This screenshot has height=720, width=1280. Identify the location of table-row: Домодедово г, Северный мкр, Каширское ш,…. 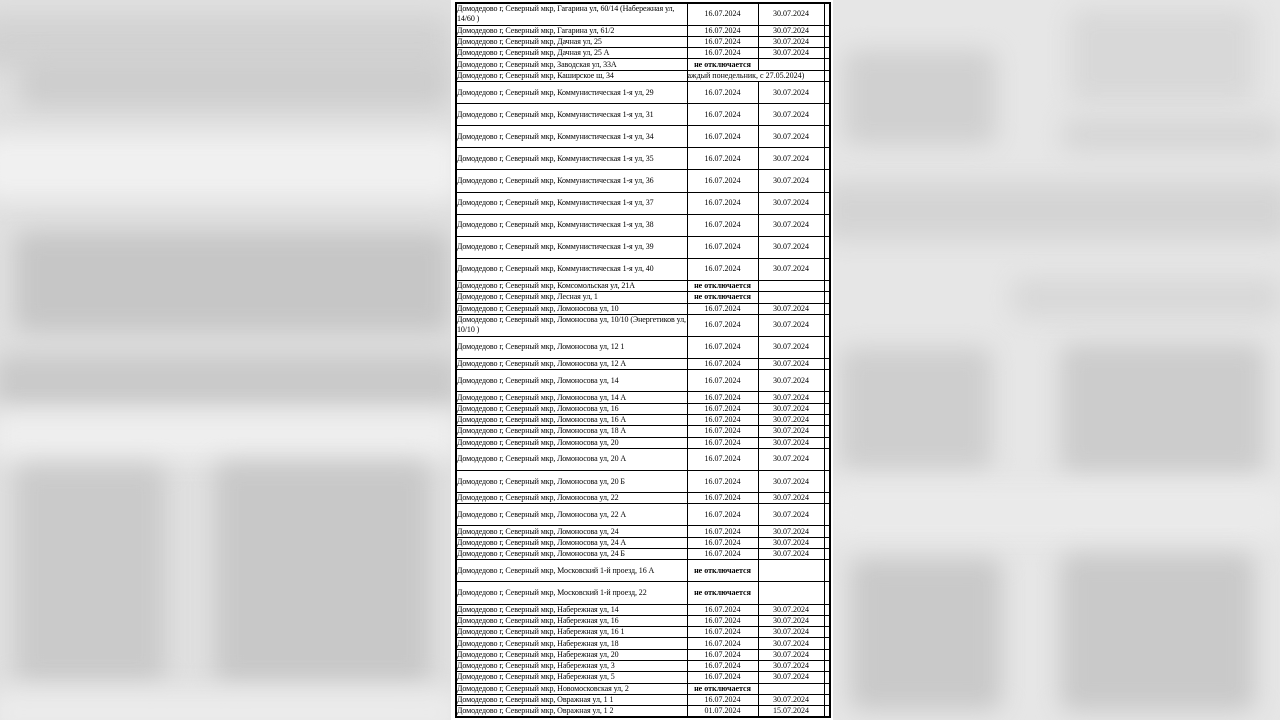
(643, 76).